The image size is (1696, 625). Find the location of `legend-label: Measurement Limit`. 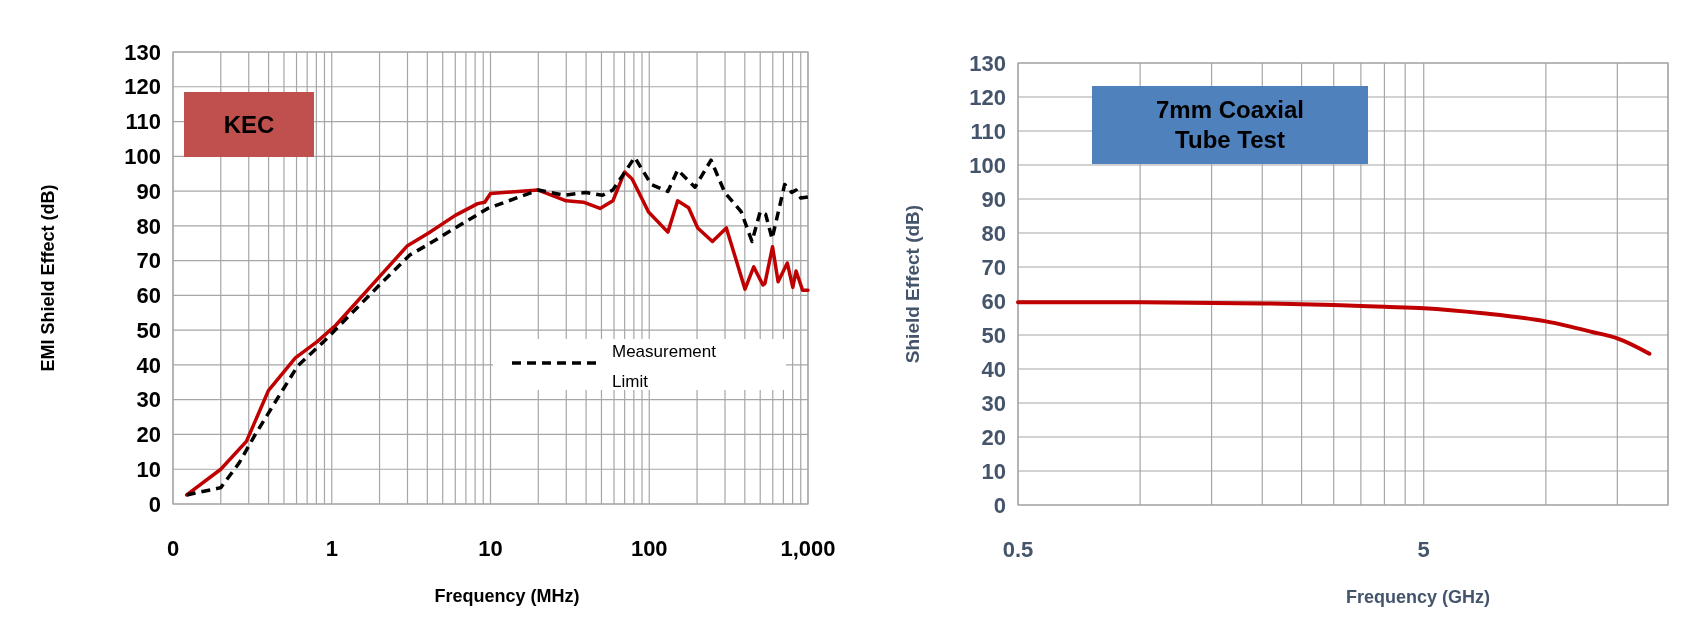

legend-label: Measurement Limit is located at coordinates (664, 366).